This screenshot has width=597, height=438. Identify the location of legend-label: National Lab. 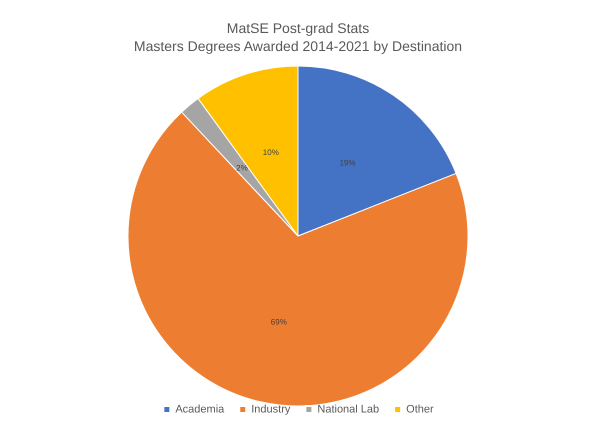
(348, 410).